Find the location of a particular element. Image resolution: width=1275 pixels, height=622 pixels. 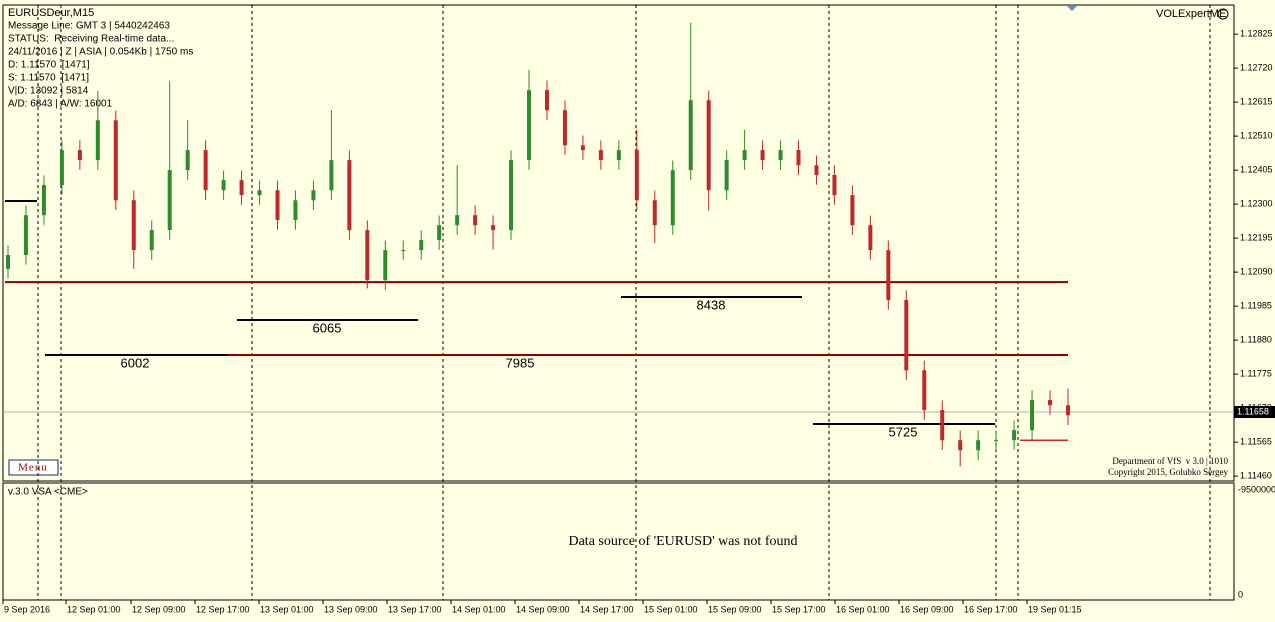

volume-label: 5725 is located at coordinates (903, 431).